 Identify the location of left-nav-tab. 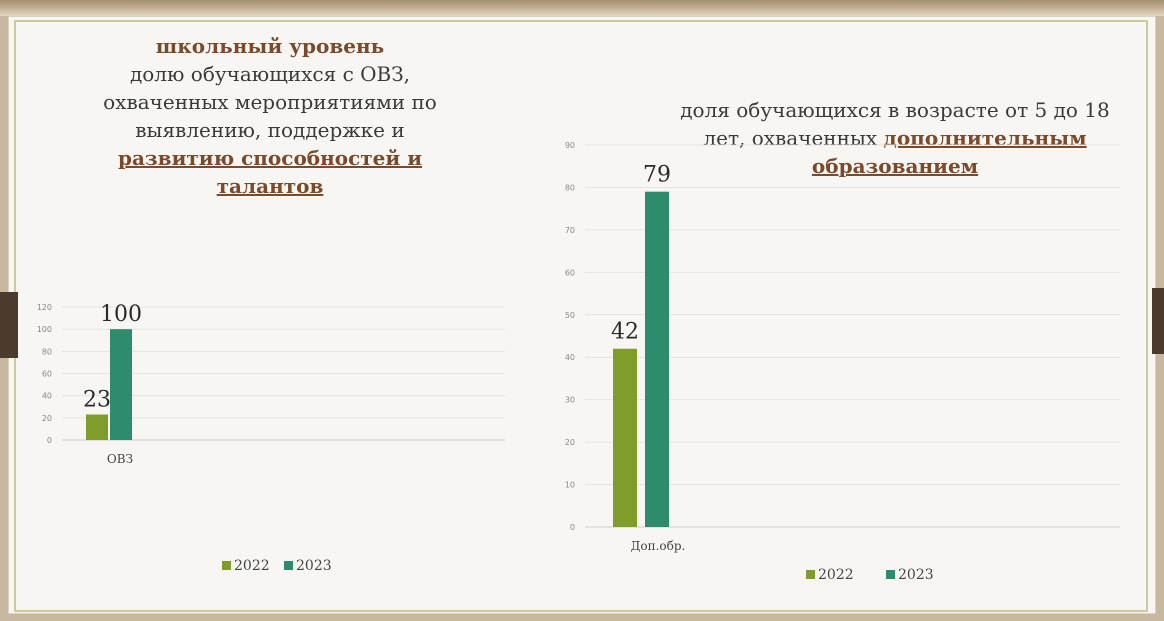
(9, 325).